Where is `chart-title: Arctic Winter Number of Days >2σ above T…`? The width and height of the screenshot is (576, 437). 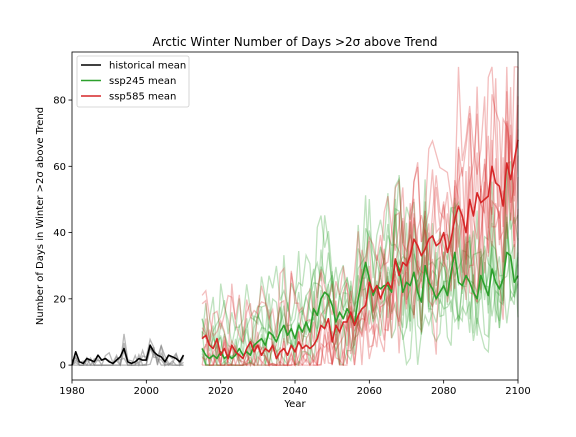 chart-title: Arctic Winter Number of Days >2σ above T… is located at coordinates (294, 42).